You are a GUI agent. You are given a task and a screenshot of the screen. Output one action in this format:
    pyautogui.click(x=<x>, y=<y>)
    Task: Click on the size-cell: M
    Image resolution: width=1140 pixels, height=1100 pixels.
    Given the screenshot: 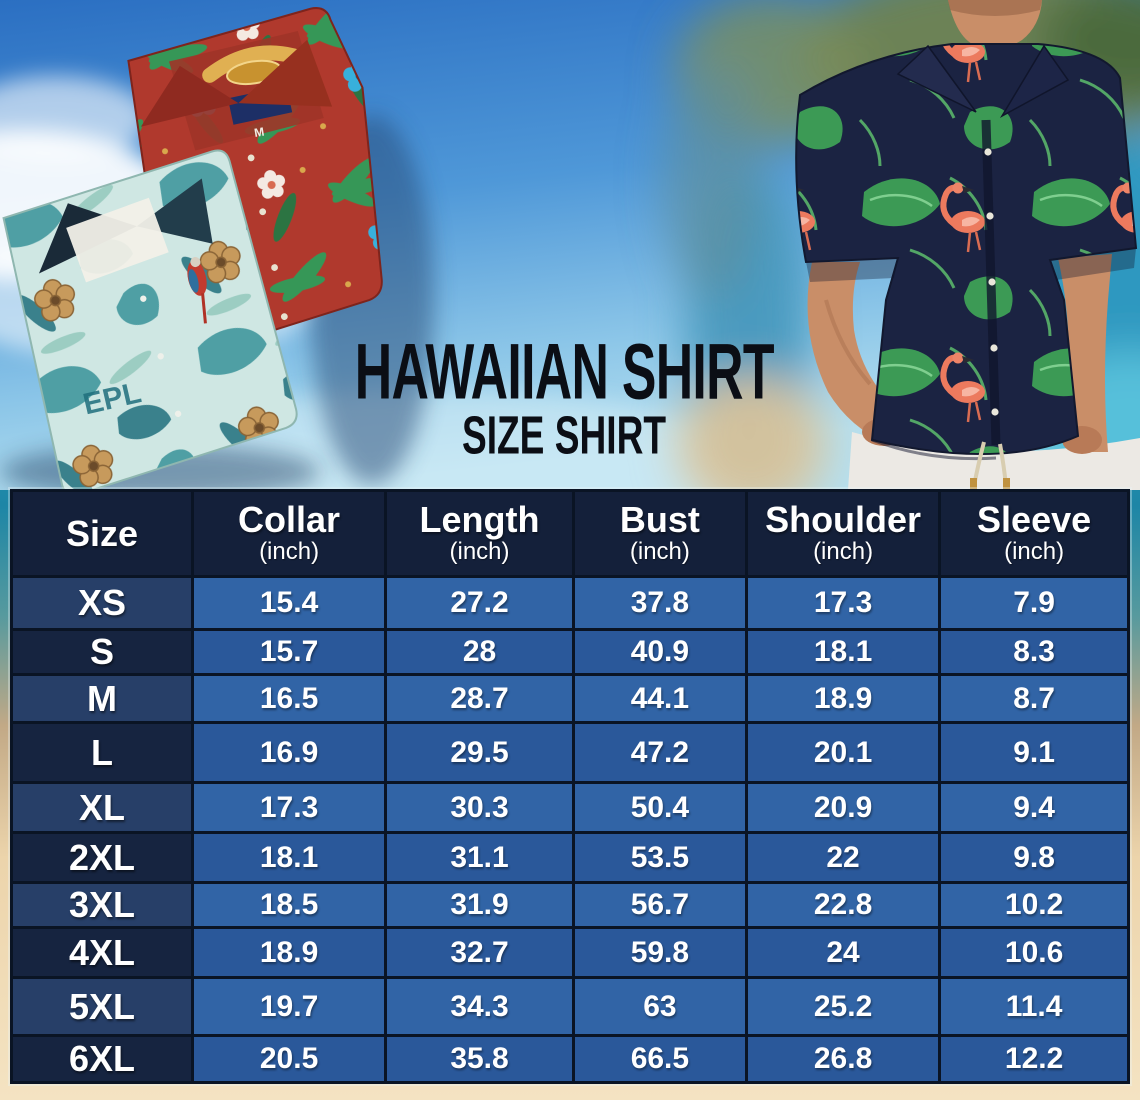 What is the action you would take?
    pyautogui.click(x=102, y=698)
    